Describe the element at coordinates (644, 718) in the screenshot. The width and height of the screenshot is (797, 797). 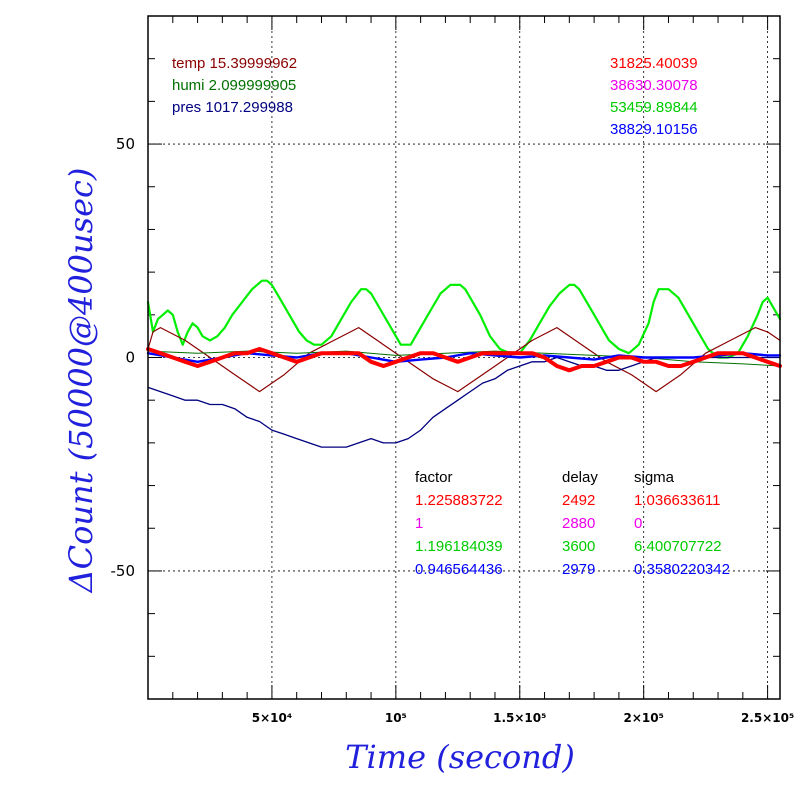
I see `x-tick-label: 2×10⁵` at that location.